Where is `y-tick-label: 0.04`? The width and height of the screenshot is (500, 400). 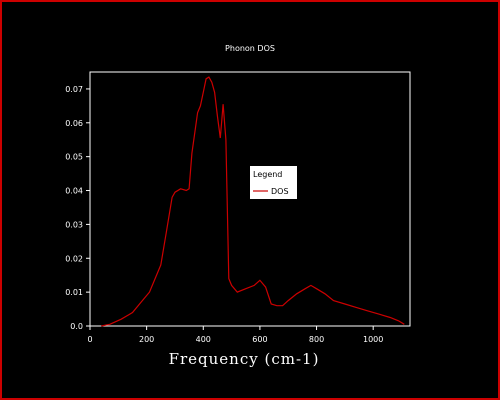
y-tick-label: 0.04 is located at coordinates (74, 191).